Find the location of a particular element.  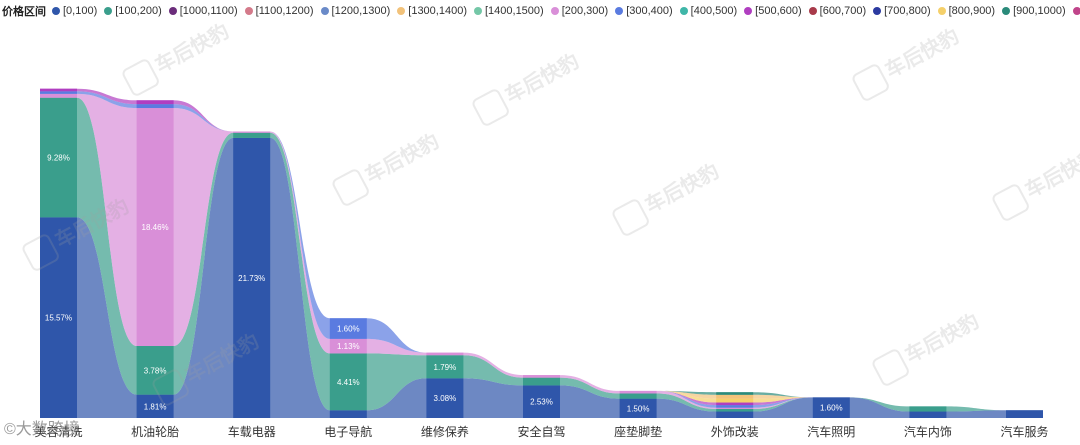

data-label: 1.81% is located at coordinates (155, 406).